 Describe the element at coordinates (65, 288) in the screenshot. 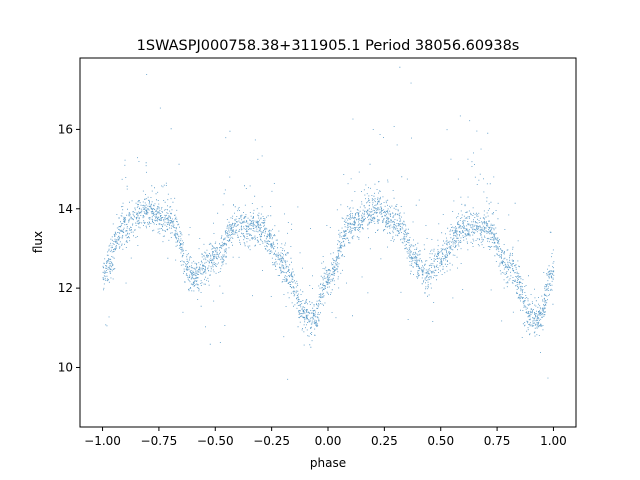

I see `y-tick-label: 12` at that location.